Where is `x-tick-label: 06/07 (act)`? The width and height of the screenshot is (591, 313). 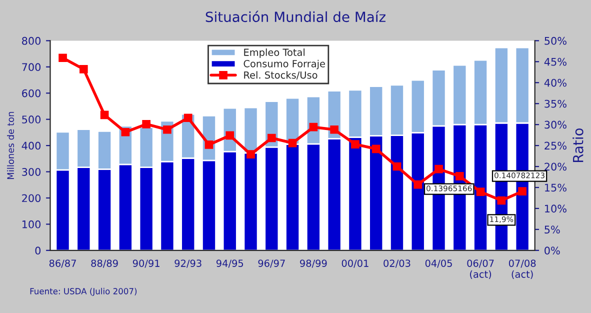
x-tick-label: 06/07 (act) is located at coordinates (480, 269).